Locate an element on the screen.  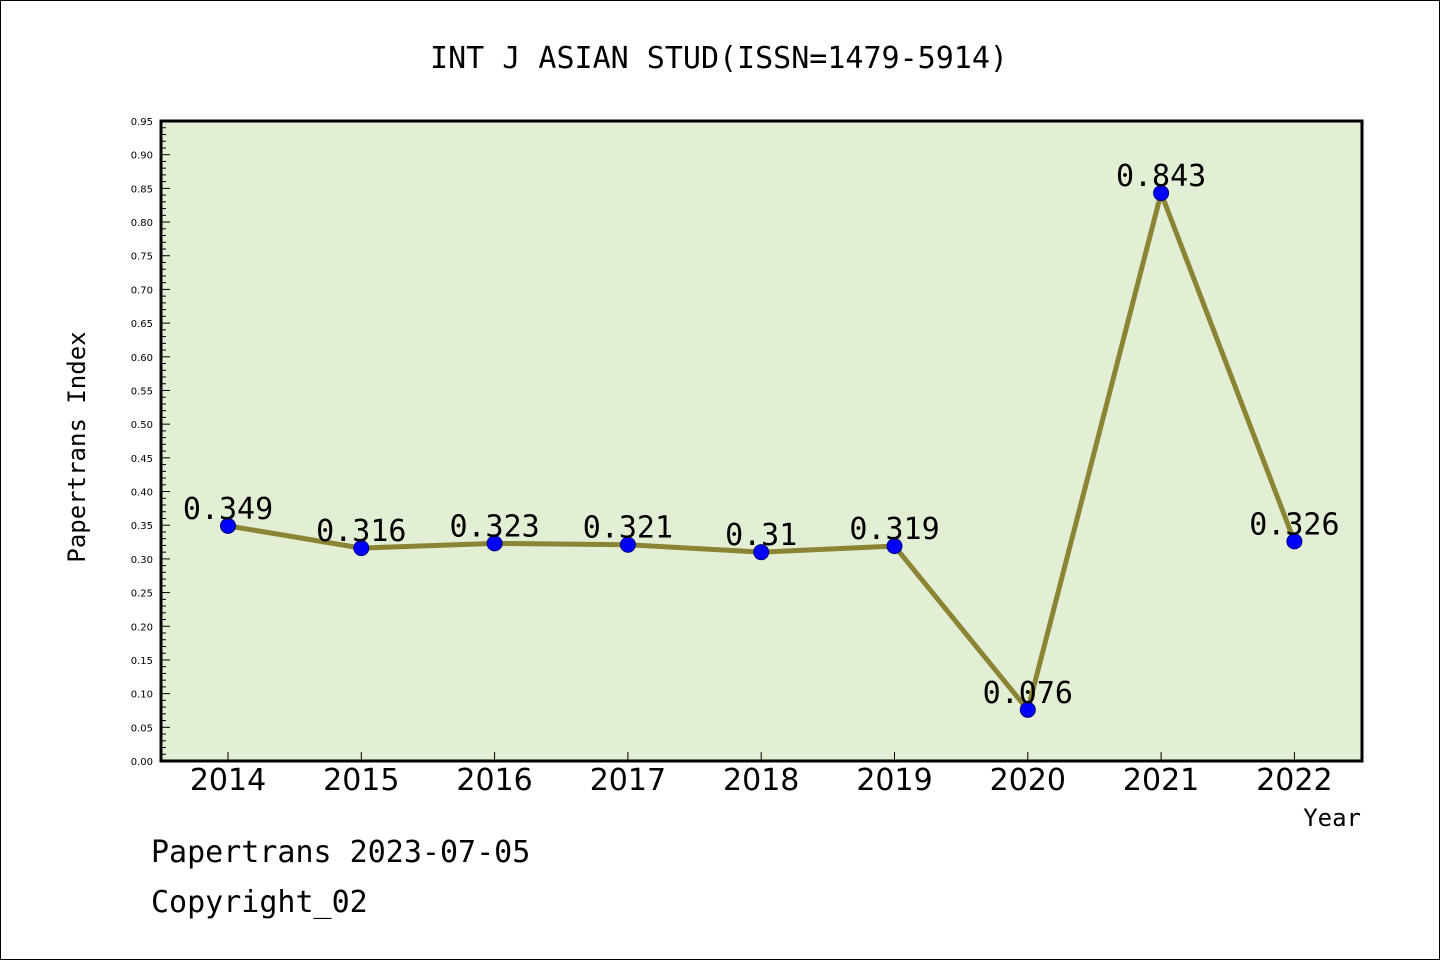
y-tick-label: 0.45 is located at coordinates (142, 459).